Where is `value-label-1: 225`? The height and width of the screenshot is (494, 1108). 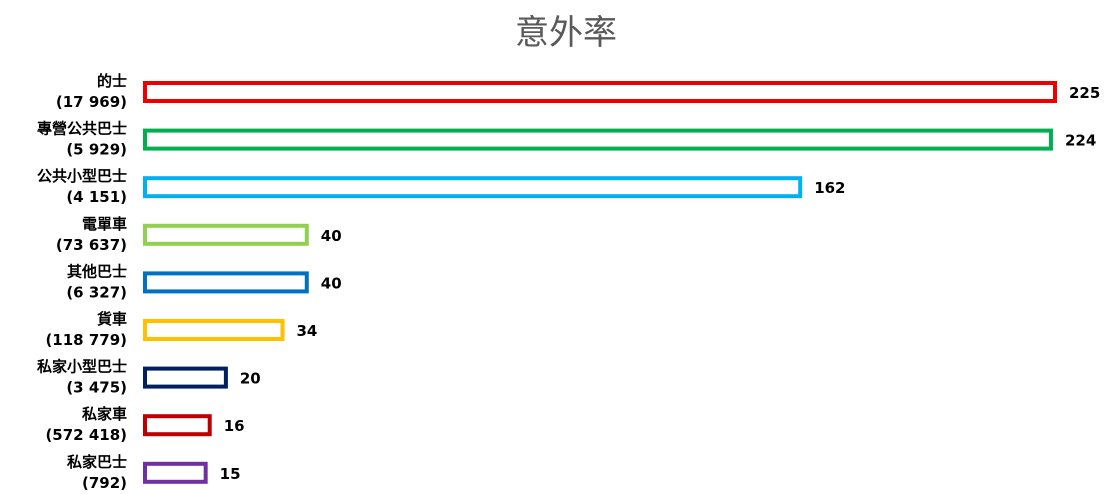 value-label-1: 225 is located at coordinates (1084, 93).